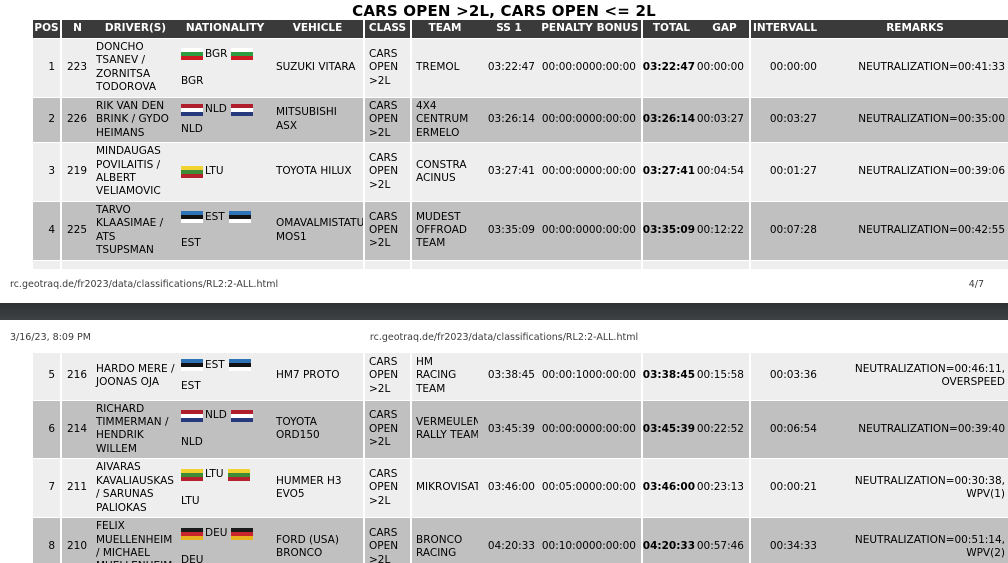 This screenshot has width=1008, height=563. I want to click on vehicle-cell: TOYOTA HILUX, so click(317, 172).